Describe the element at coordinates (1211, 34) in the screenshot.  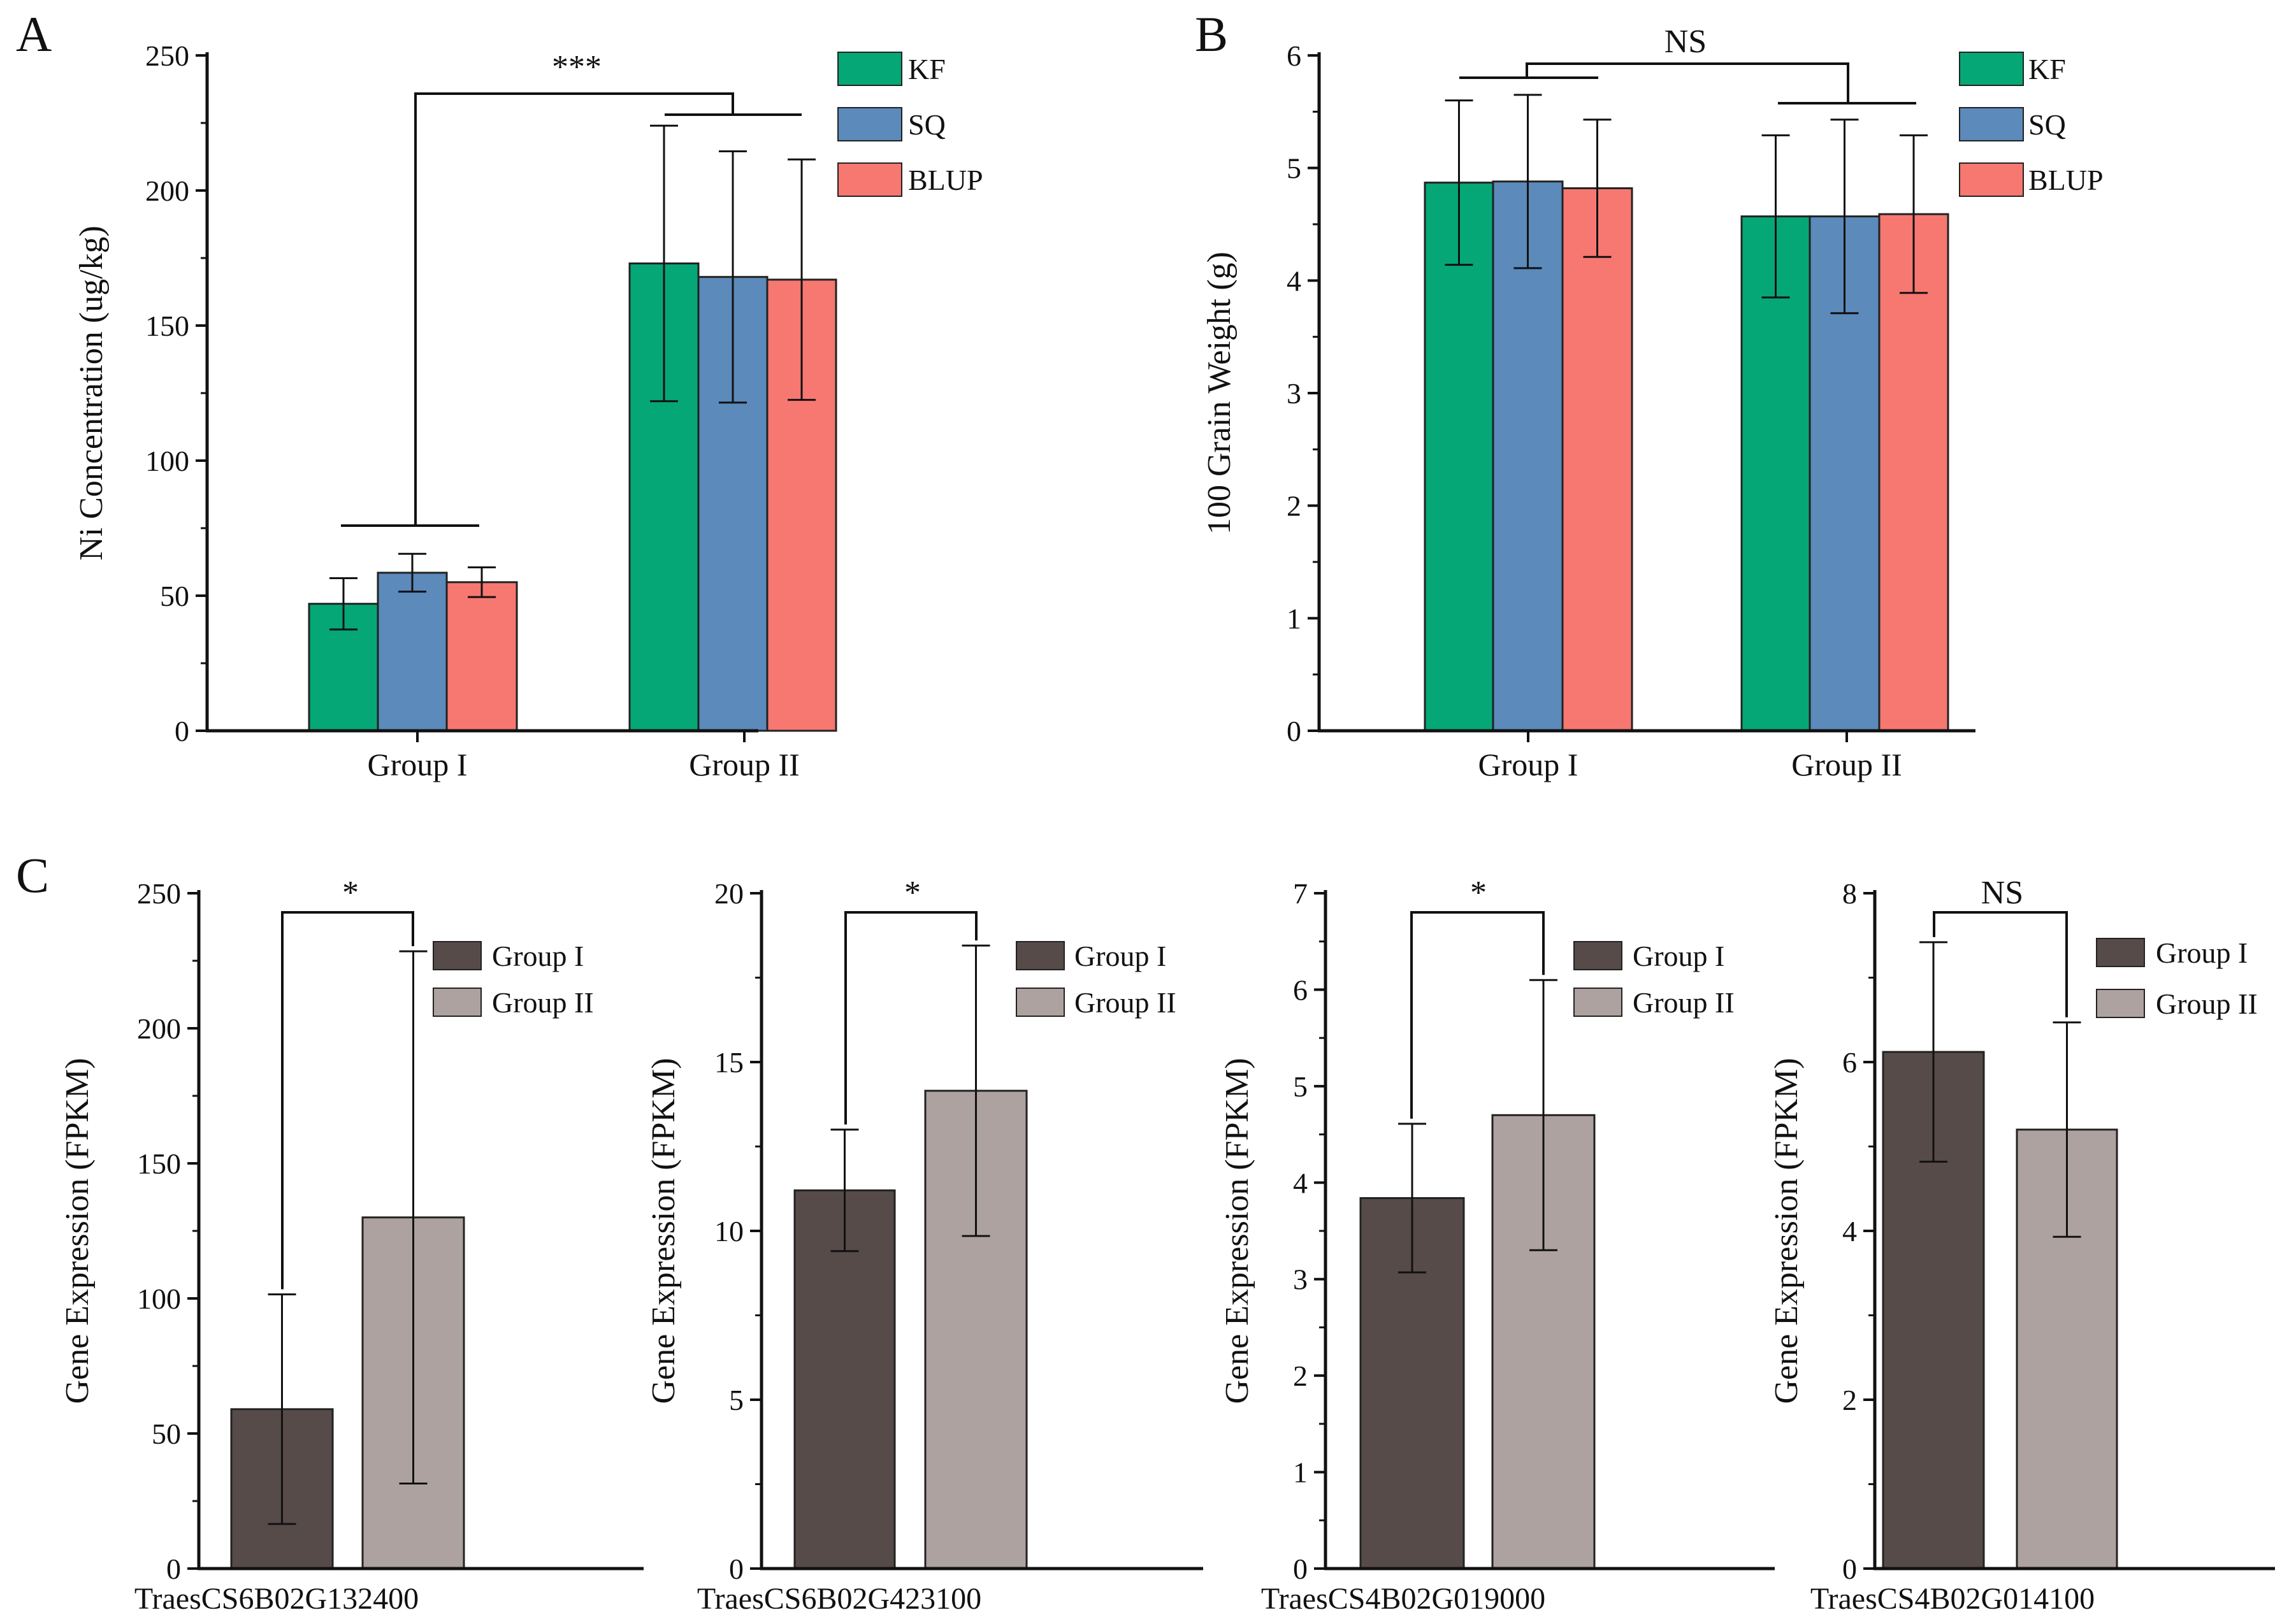
I see `panel-label: B` at that location.